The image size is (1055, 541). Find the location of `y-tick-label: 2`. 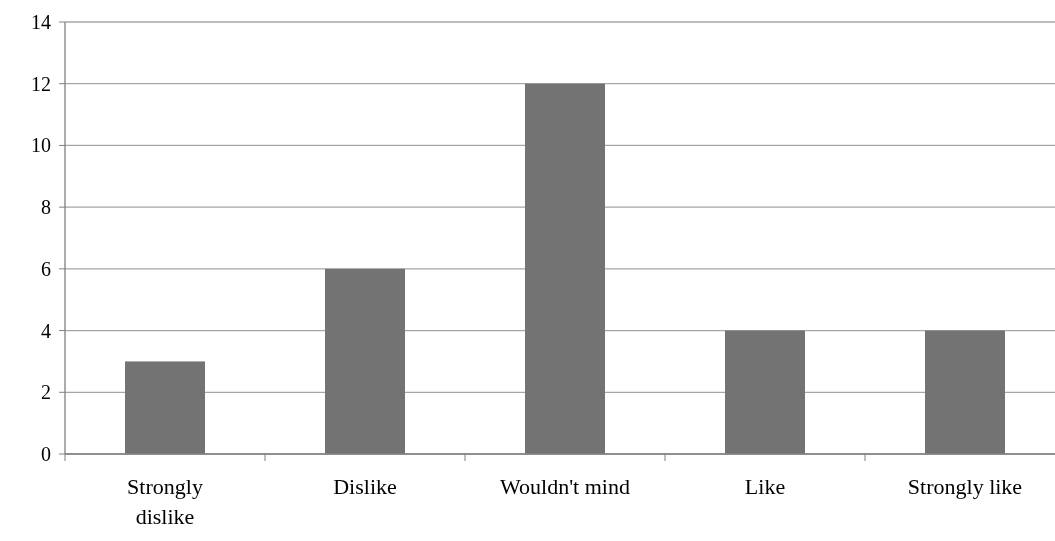

y-tick-label: 2 is located at coordinates (46, 392).